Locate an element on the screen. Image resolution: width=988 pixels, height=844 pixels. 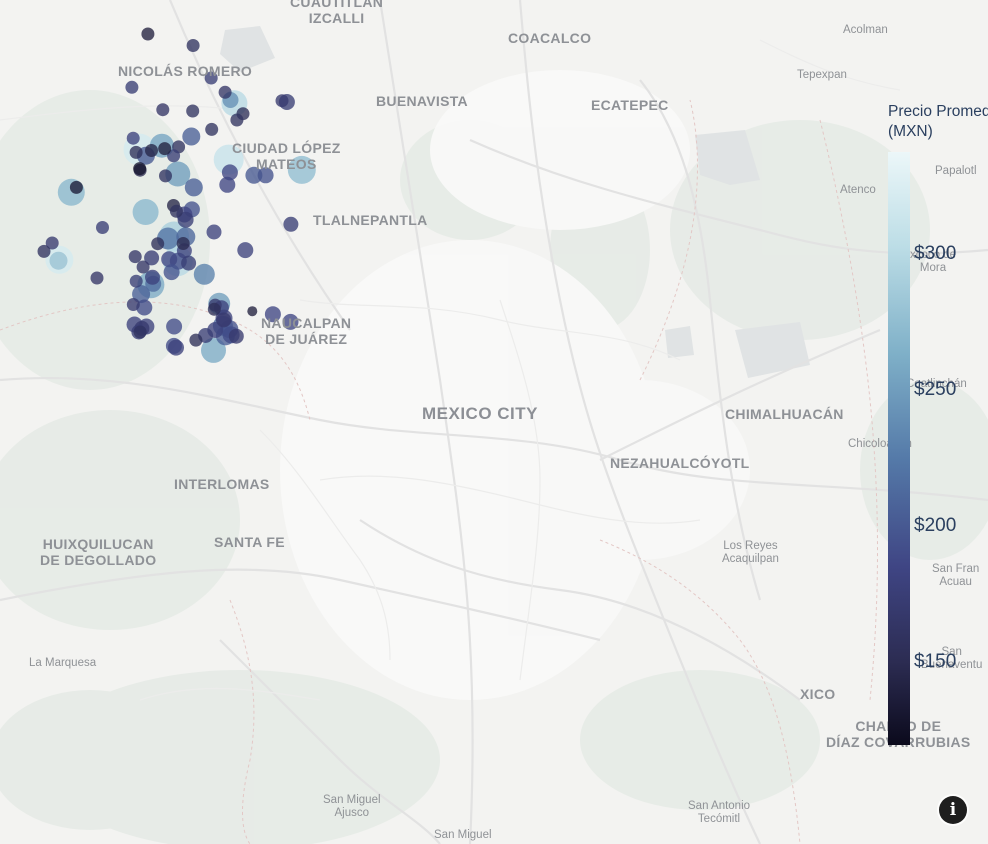
place-label-san-antonio-tecomitl: San Antonio Tecómitl is located at coordinates (719, 813).